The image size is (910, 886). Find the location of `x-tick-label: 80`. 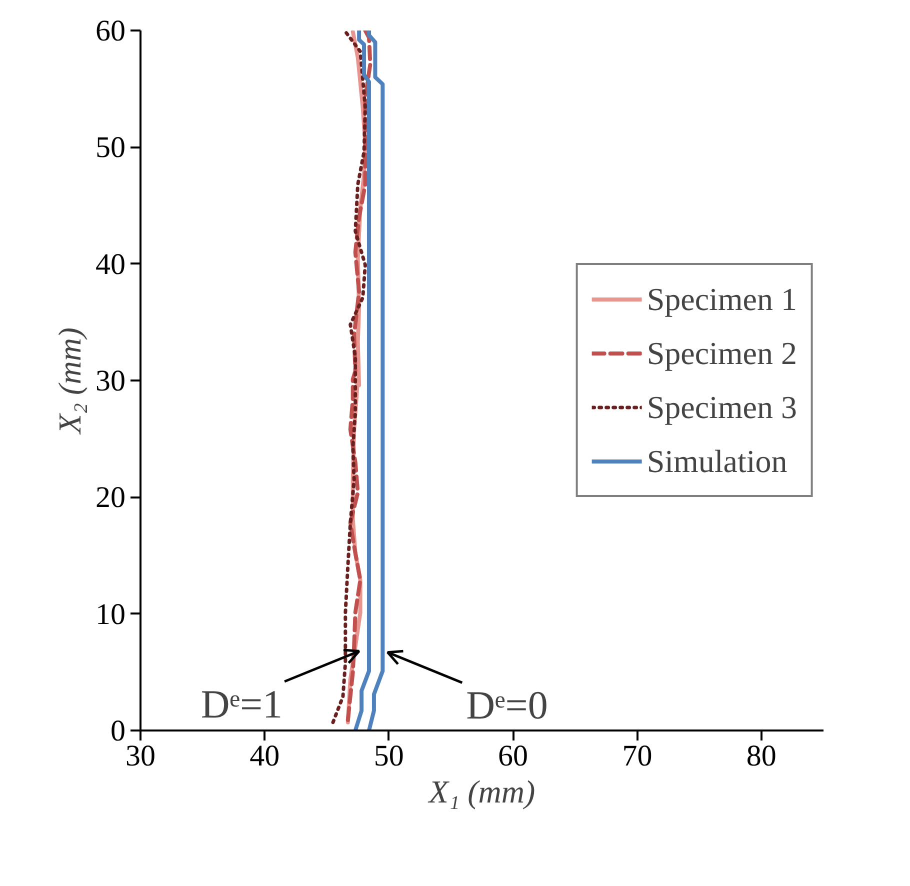

x-tick-label: 80 is located at coordinates (761, 756).